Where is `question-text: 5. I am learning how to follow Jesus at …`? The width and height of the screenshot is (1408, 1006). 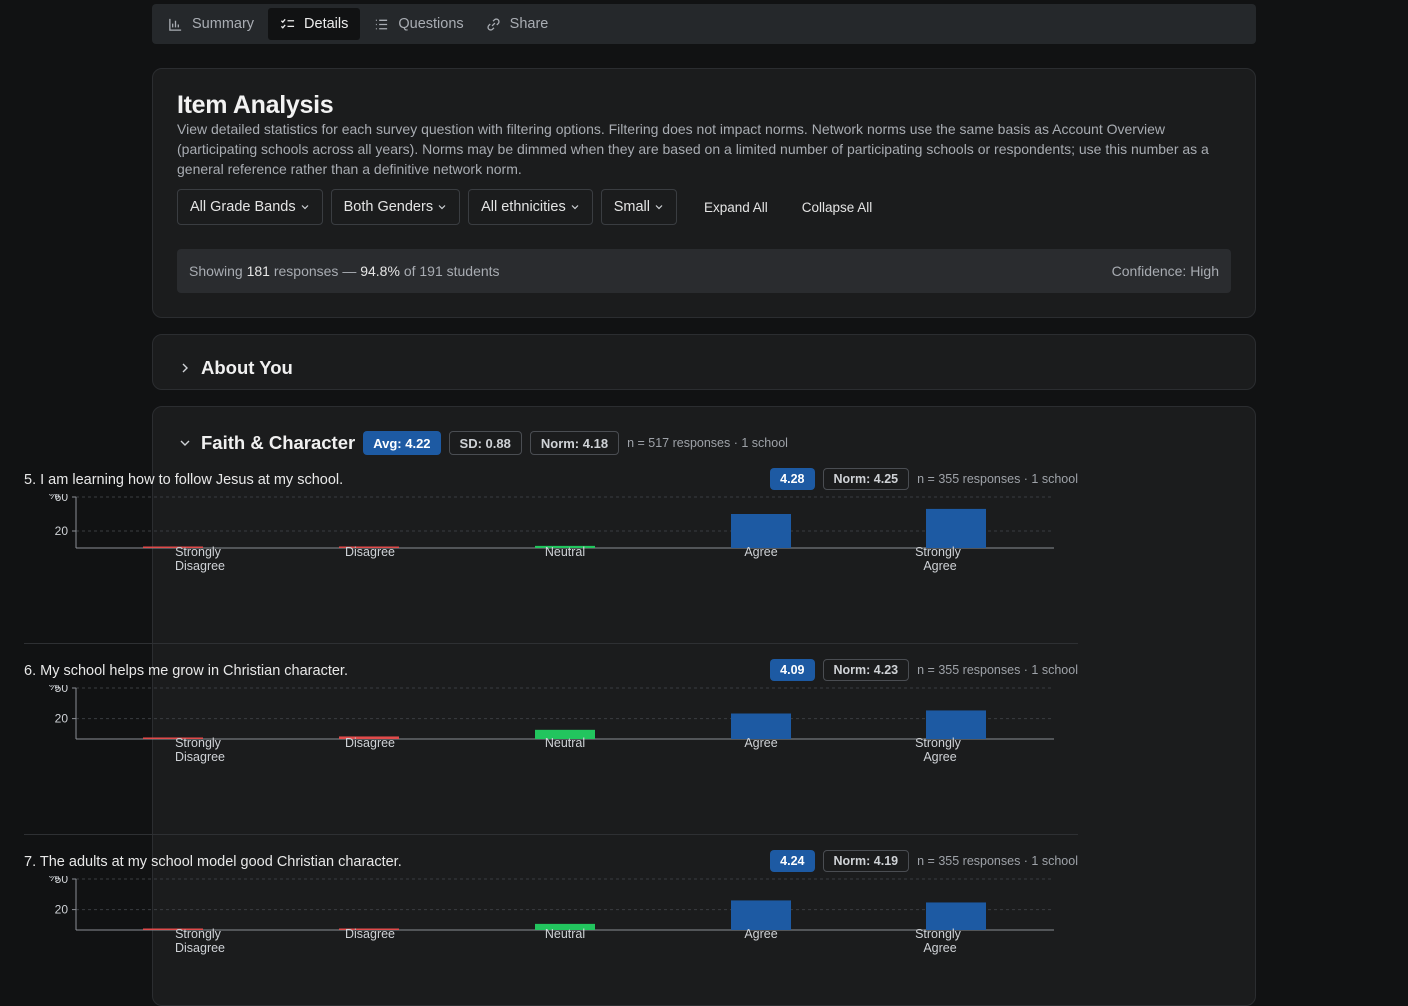
question-text: 5. I am learning how to follow Jesus at … is located at coordinates (184, 480).